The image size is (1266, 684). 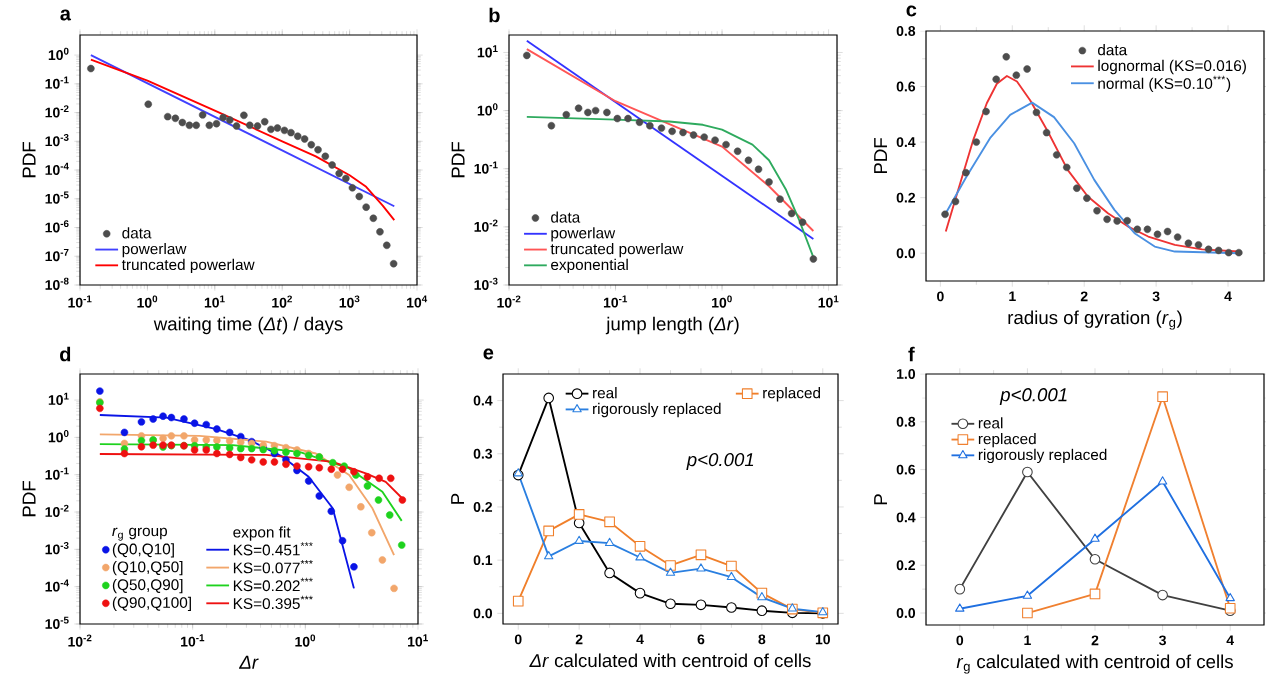 What do you see at coordinates (701, 639) in the screenshot?
I see `x-tick-label: 6` at bounding box center [701, 639].